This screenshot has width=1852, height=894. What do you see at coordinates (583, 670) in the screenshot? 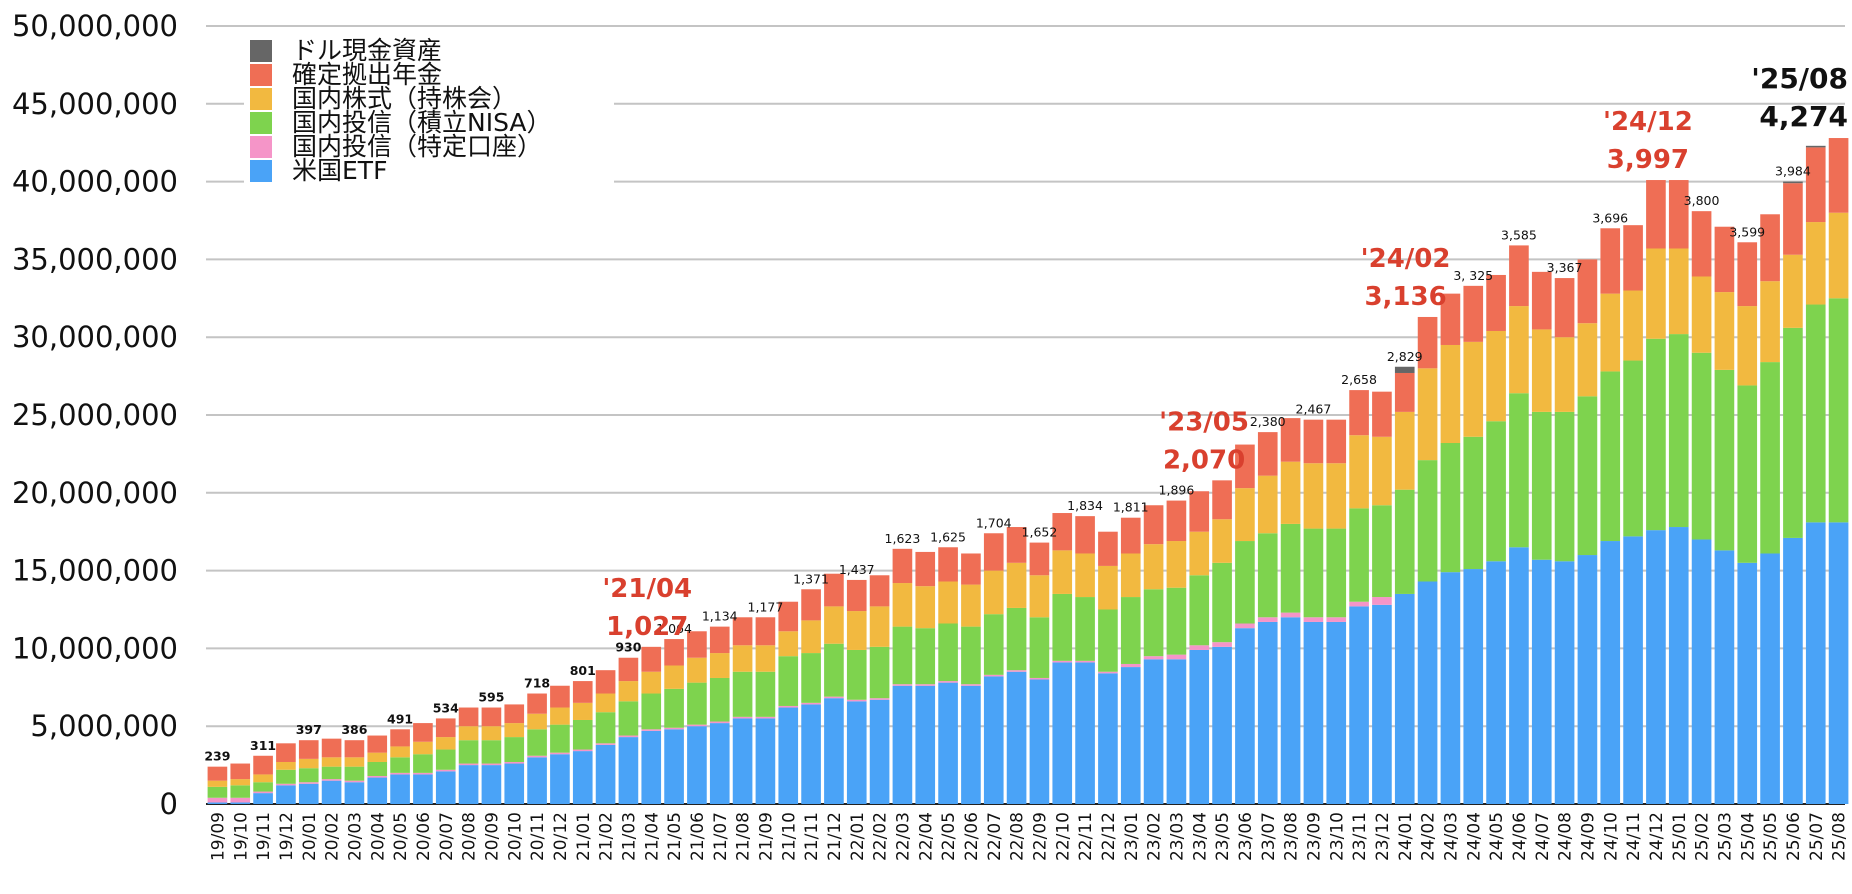
I see `total-label: 801` at bounding box center [583, 670].